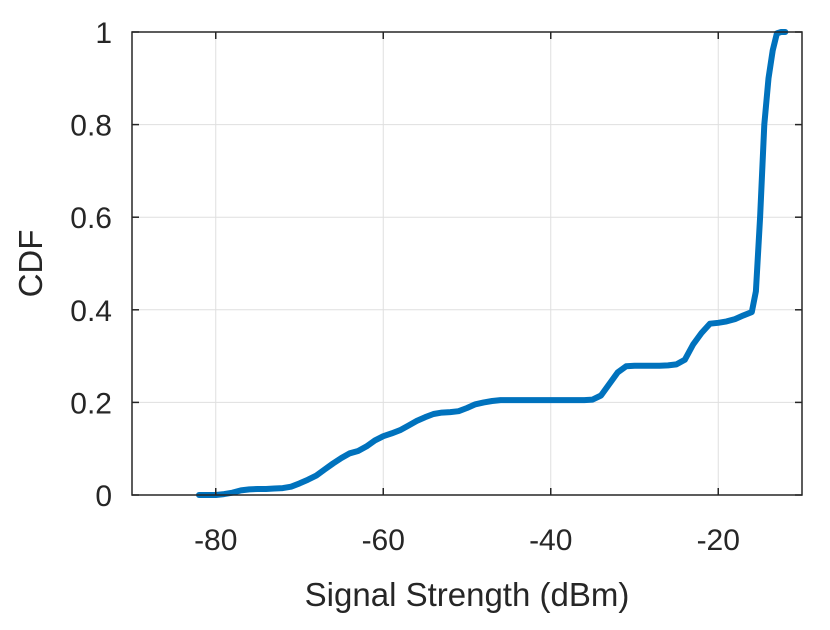  I want to click on x-tick-label: -40, so click(550, 540).